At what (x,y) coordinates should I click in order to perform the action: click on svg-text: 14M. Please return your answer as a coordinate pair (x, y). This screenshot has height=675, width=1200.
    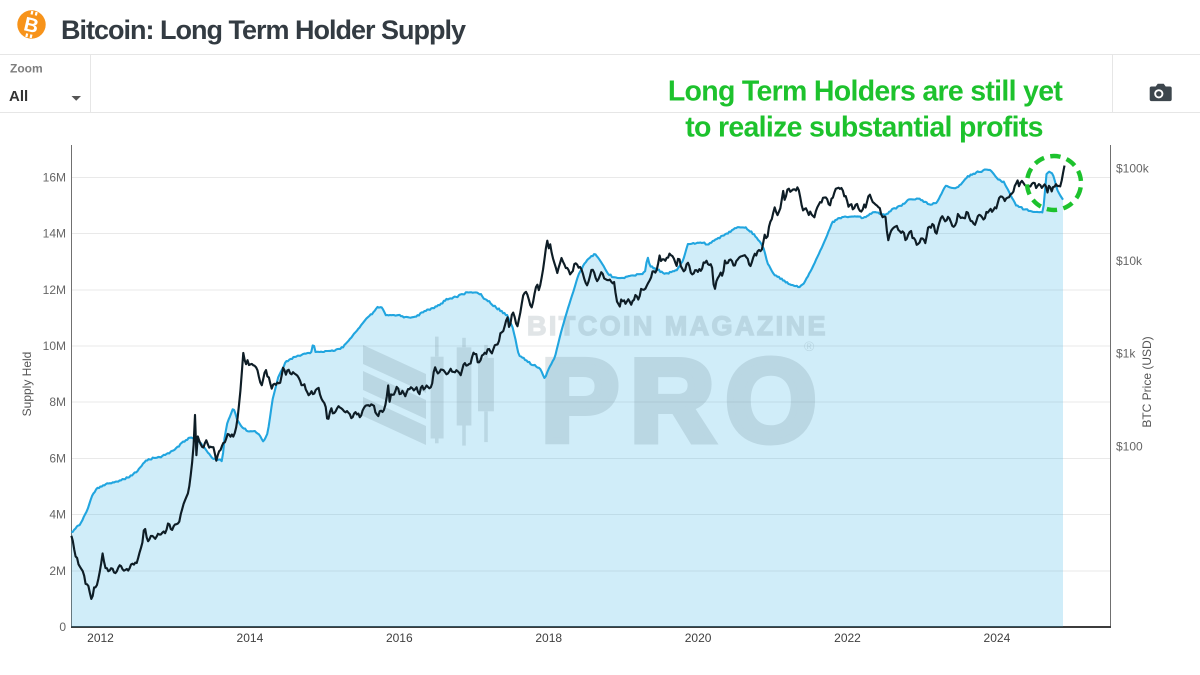
    Looking at the image, I should click on (54, 234).